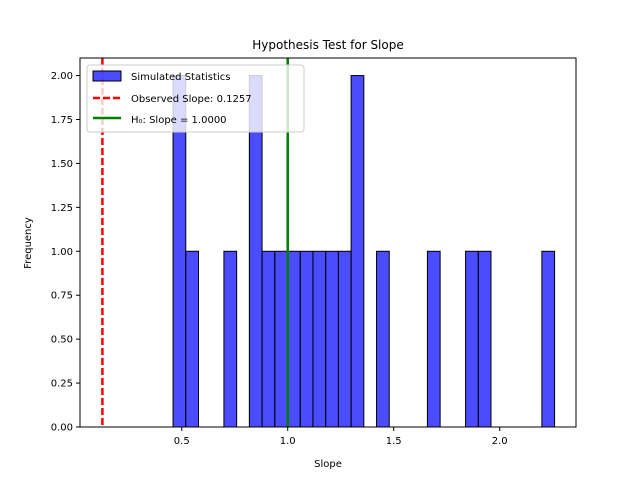 Image resolution: width=640 pixels, height=480 pixels. I want to click on x-tick-label: 0.5, so click(182, 441).